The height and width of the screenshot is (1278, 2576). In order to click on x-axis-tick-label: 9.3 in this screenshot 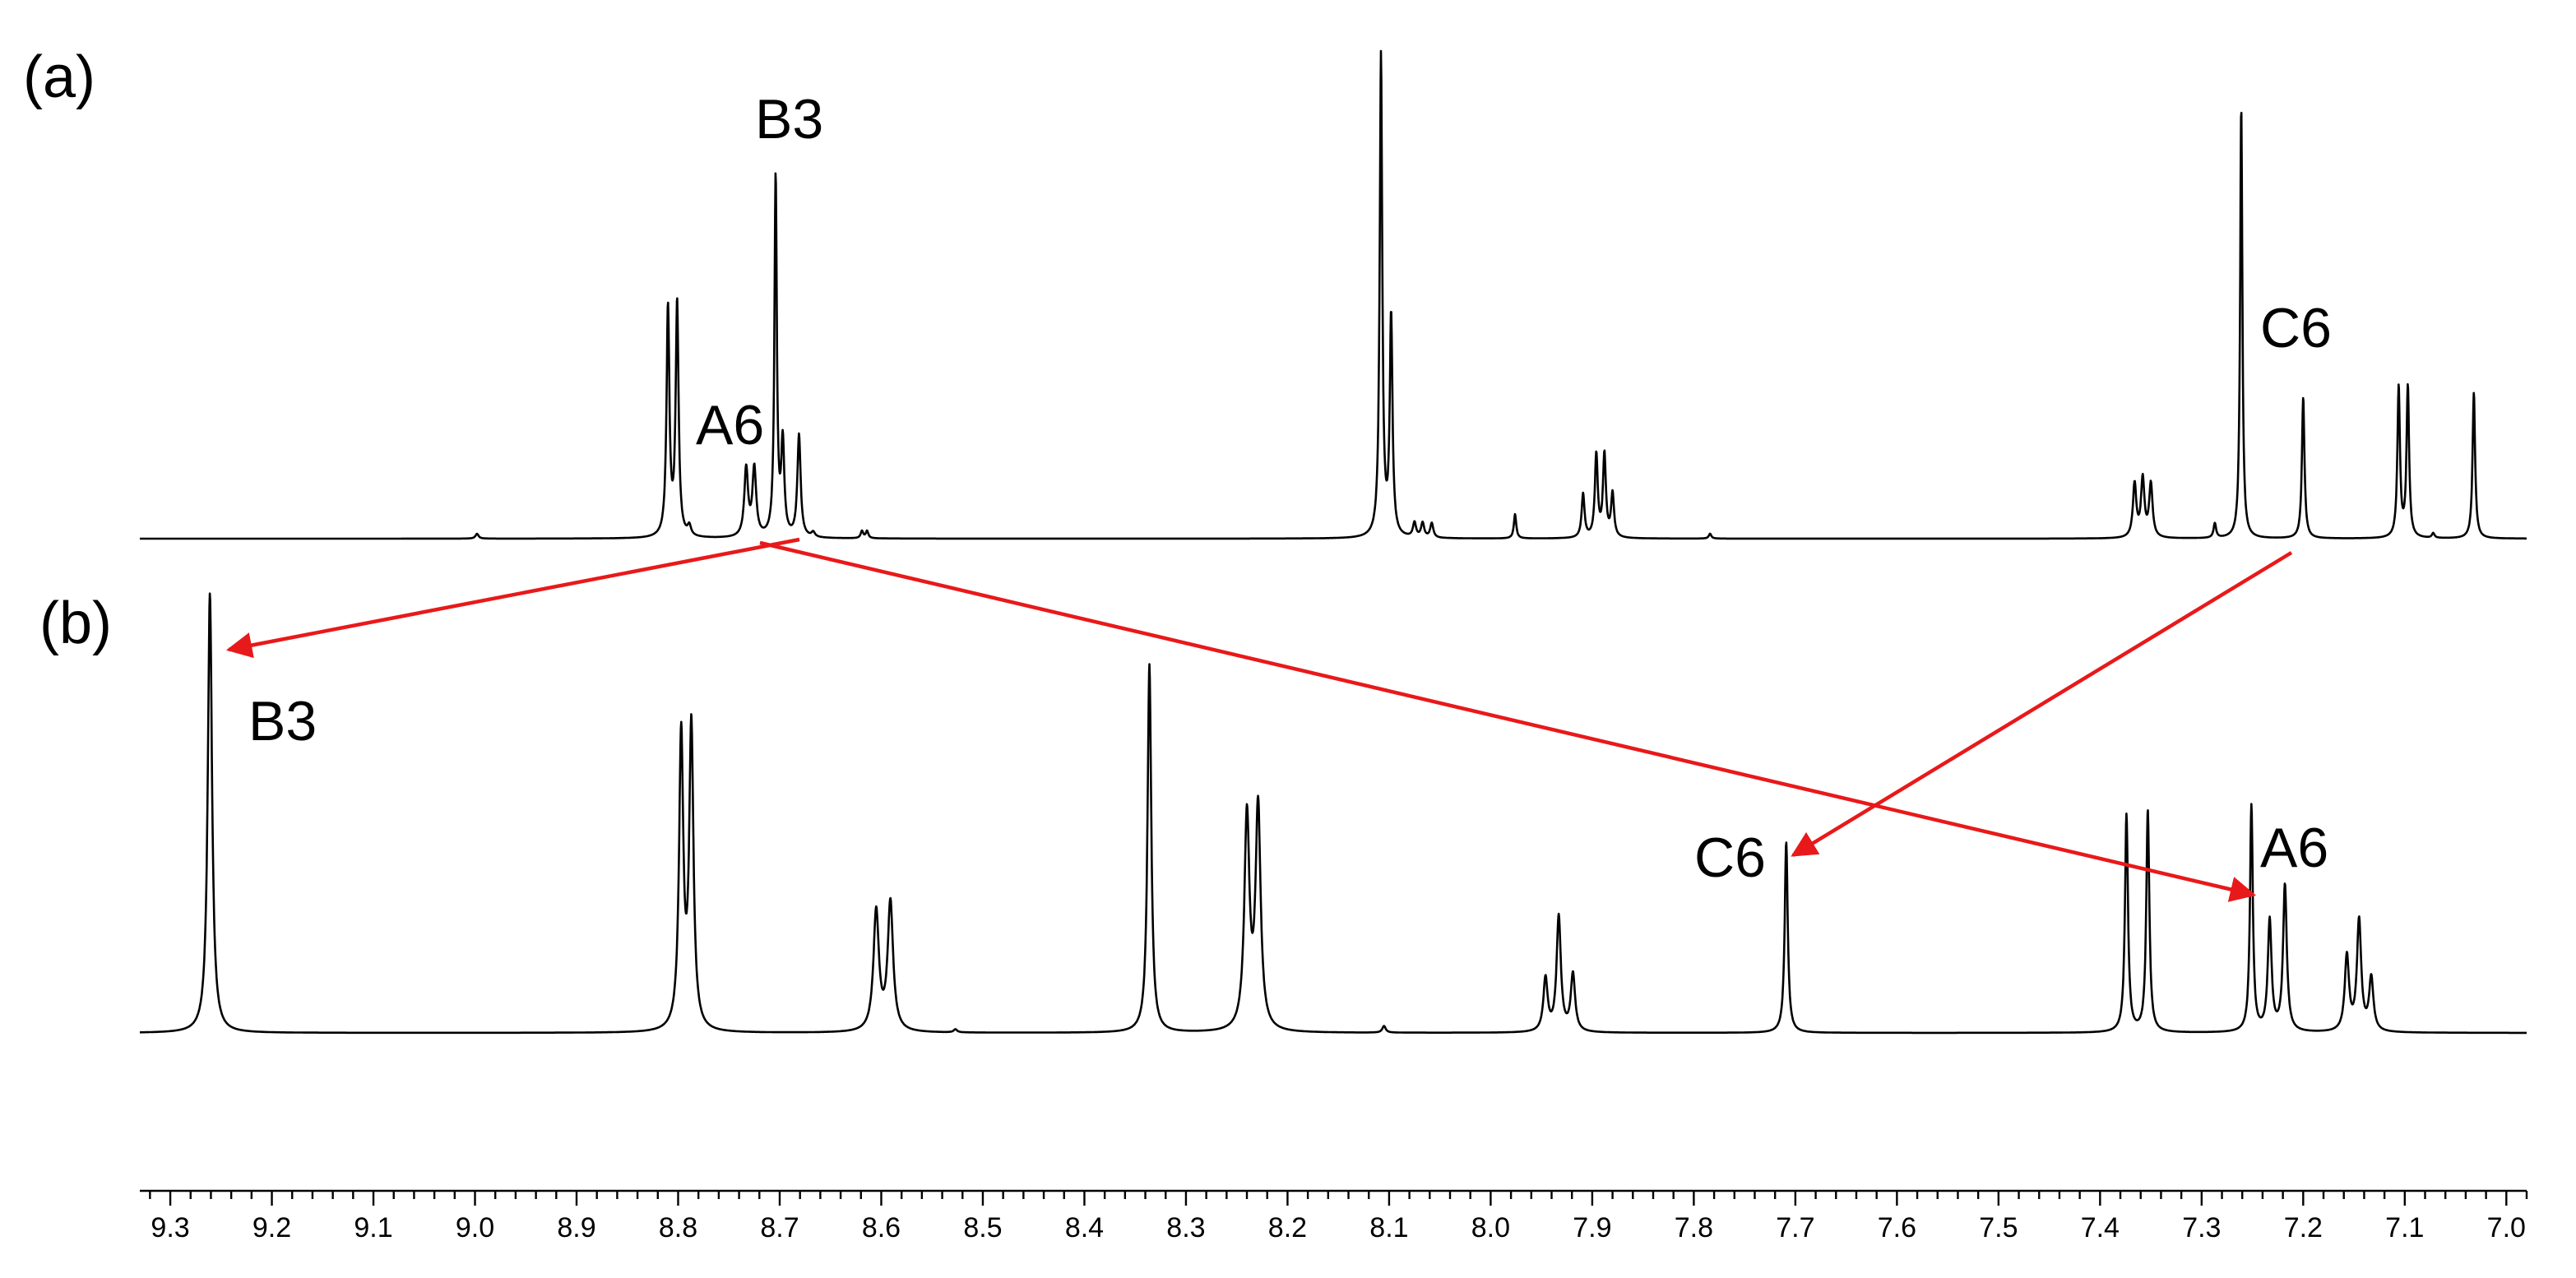, I will do `click(170, 1227)`.